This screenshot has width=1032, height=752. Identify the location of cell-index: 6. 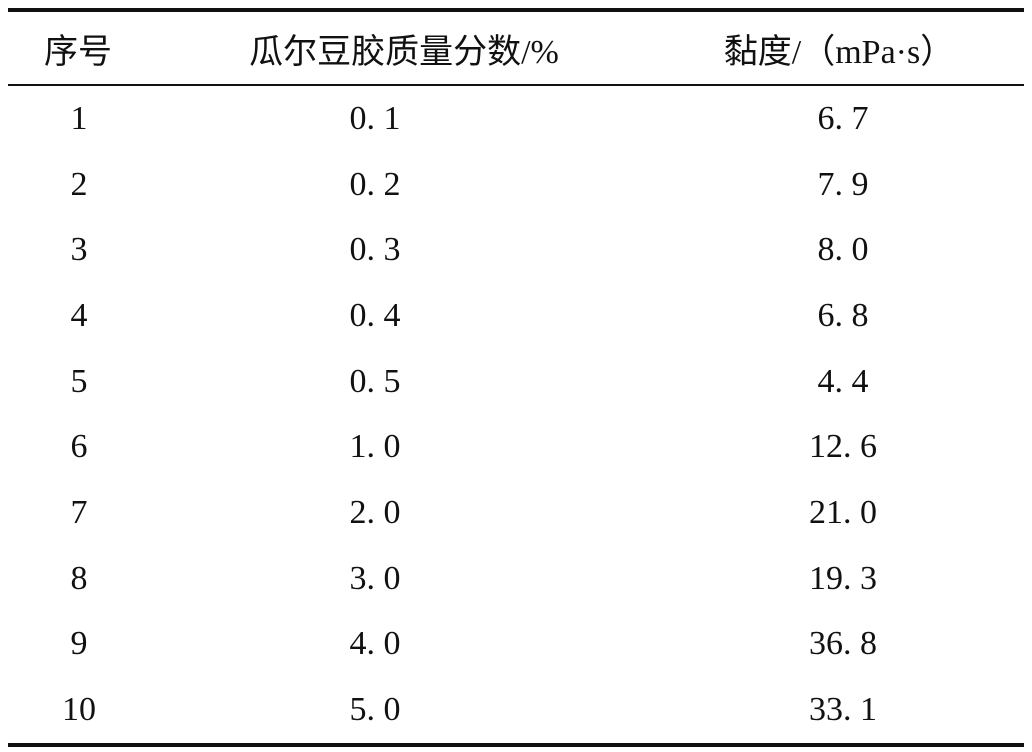
(79, 447).